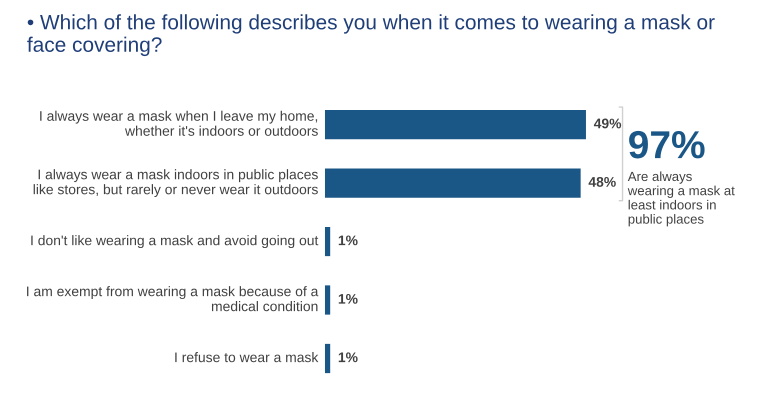  What do you see at coordinates (667, 144) in the screenshot?
I see `text: 97%` at bounding box center [667, 144].